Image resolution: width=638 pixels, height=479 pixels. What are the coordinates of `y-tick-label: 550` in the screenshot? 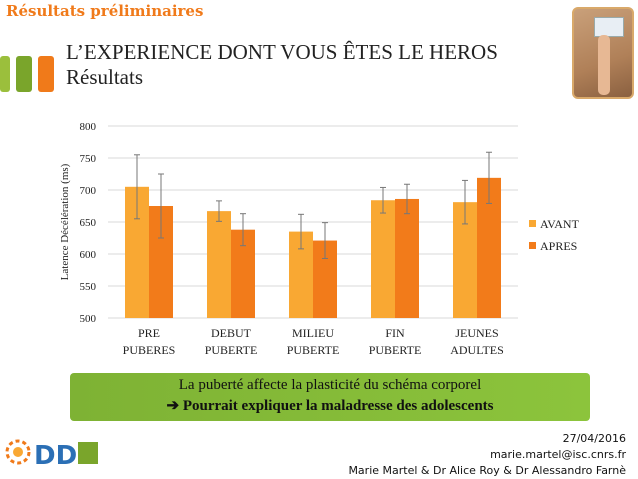 It's located at (88, 287).